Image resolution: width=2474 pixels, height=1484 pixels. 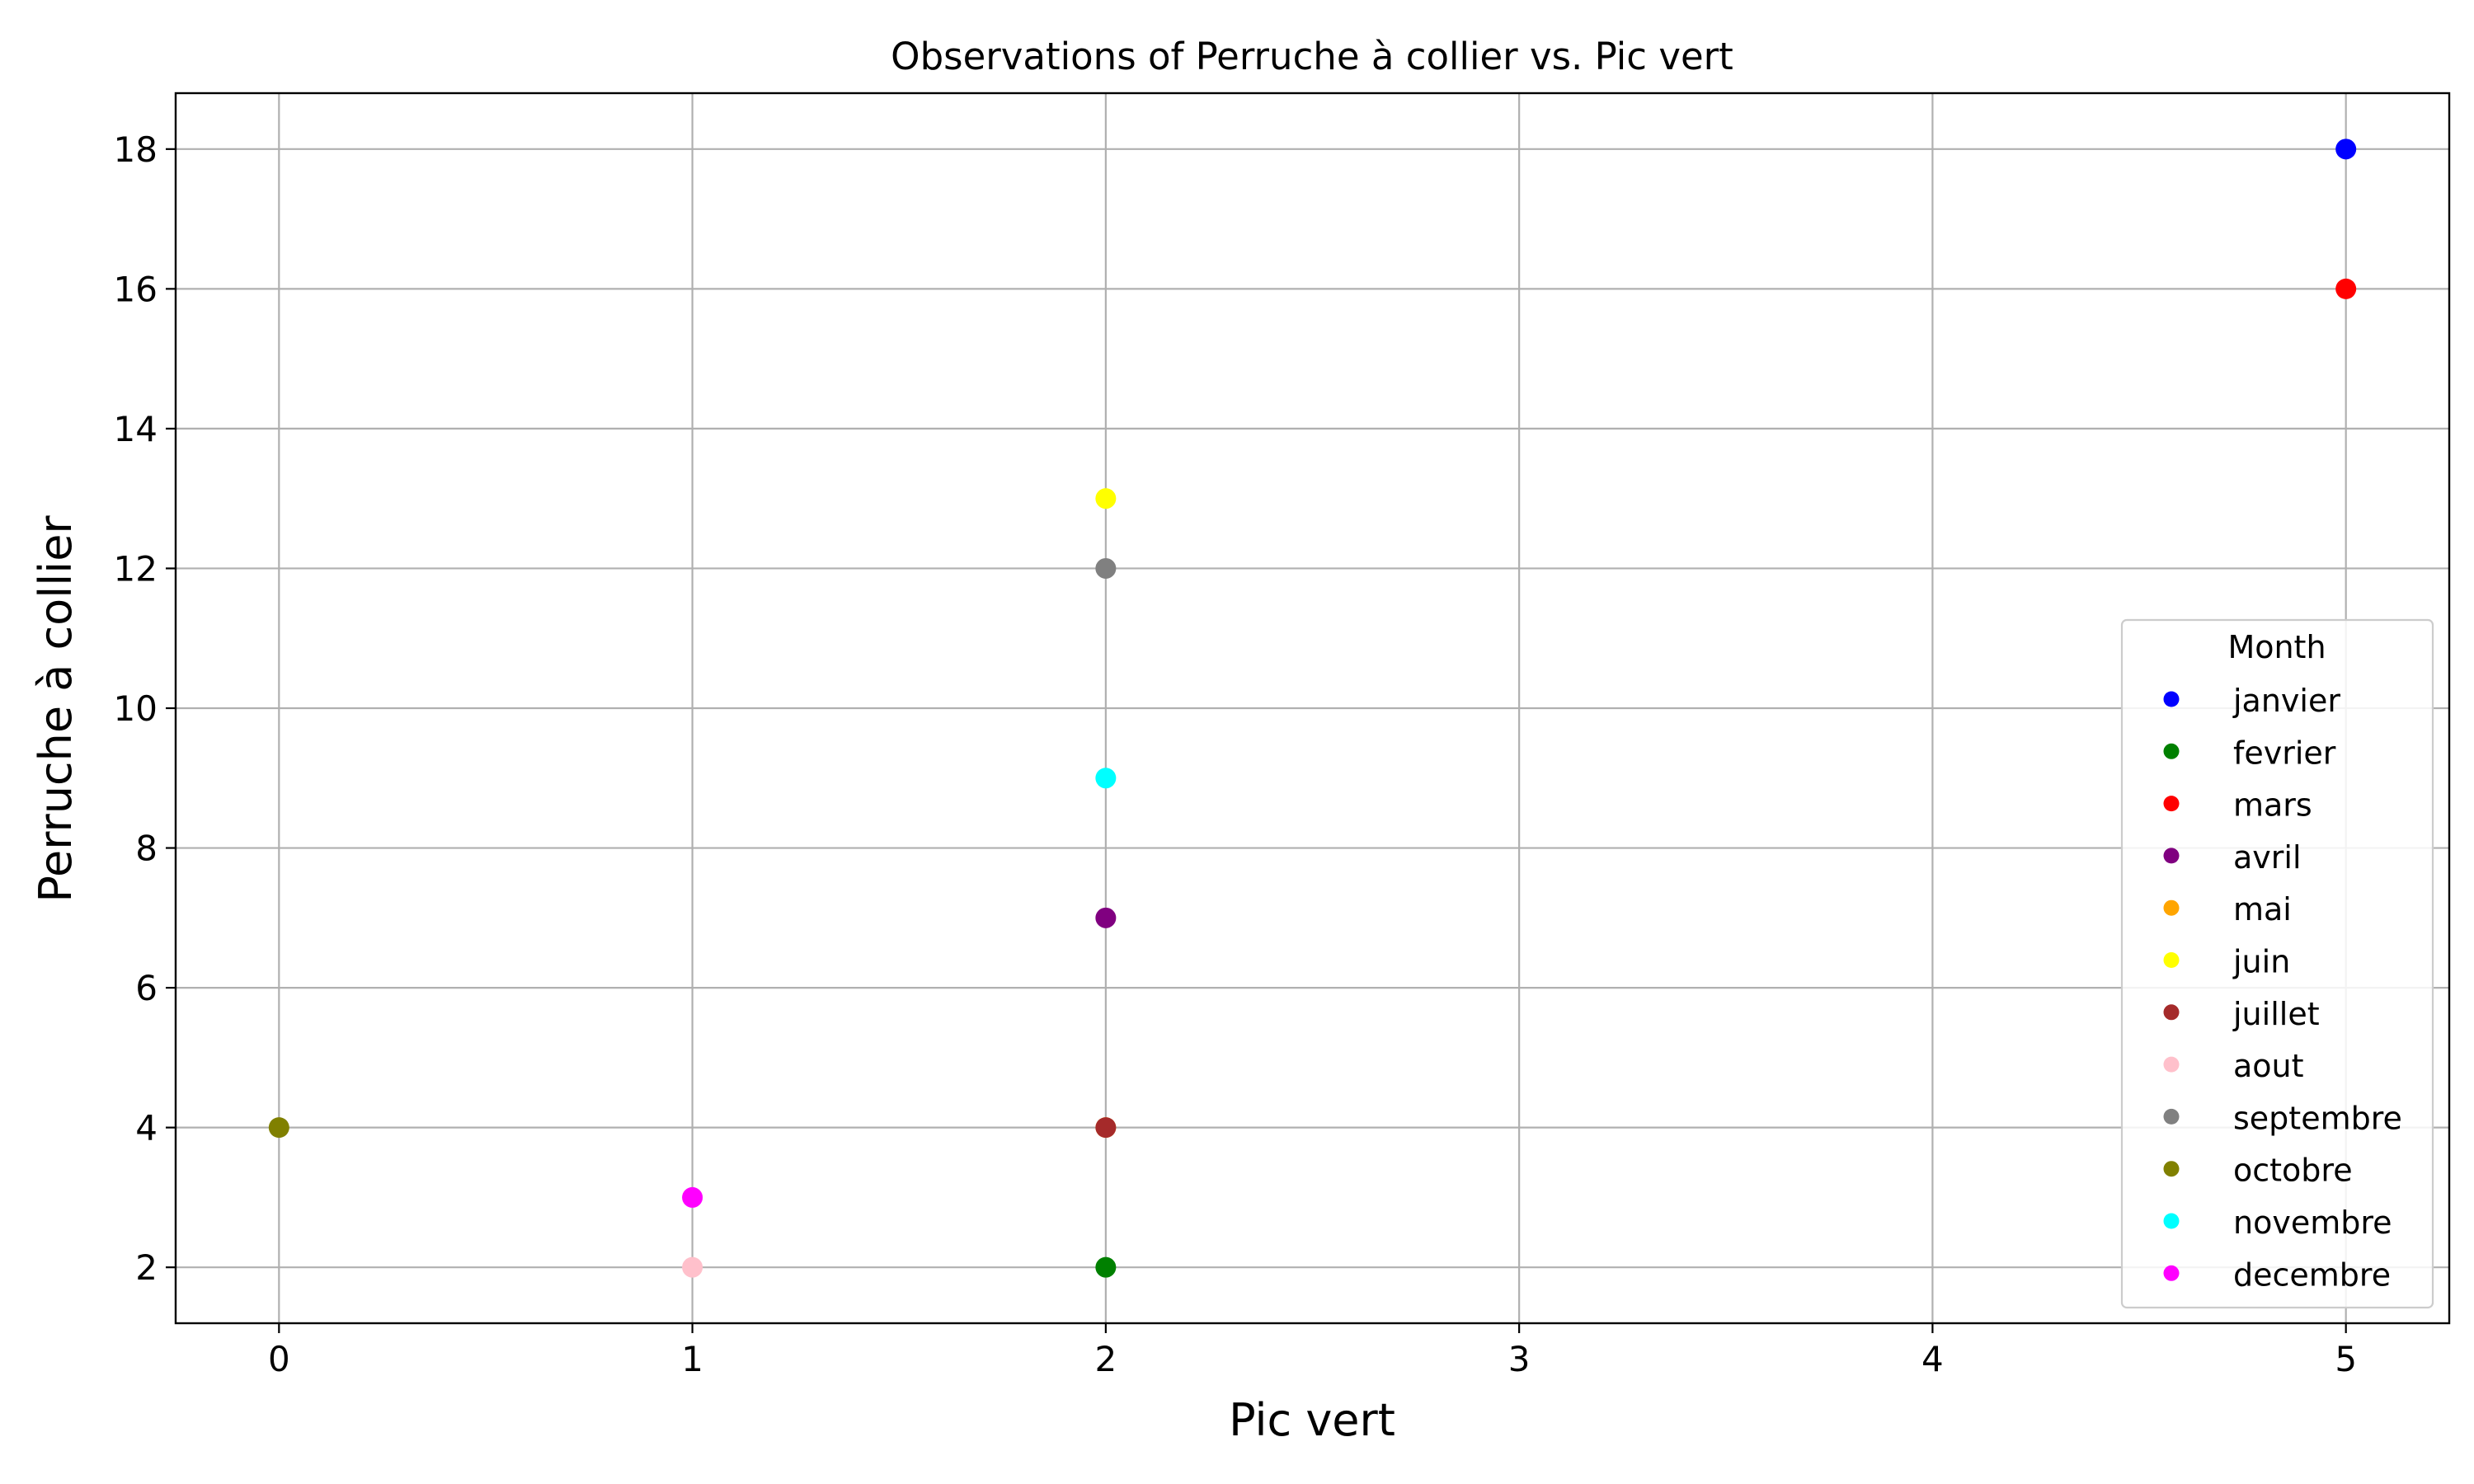 What do you see at coordinates (1106, 1267) in the screenshot?
I see `data-point-fevrier` at bounding box center [1106, 1267].